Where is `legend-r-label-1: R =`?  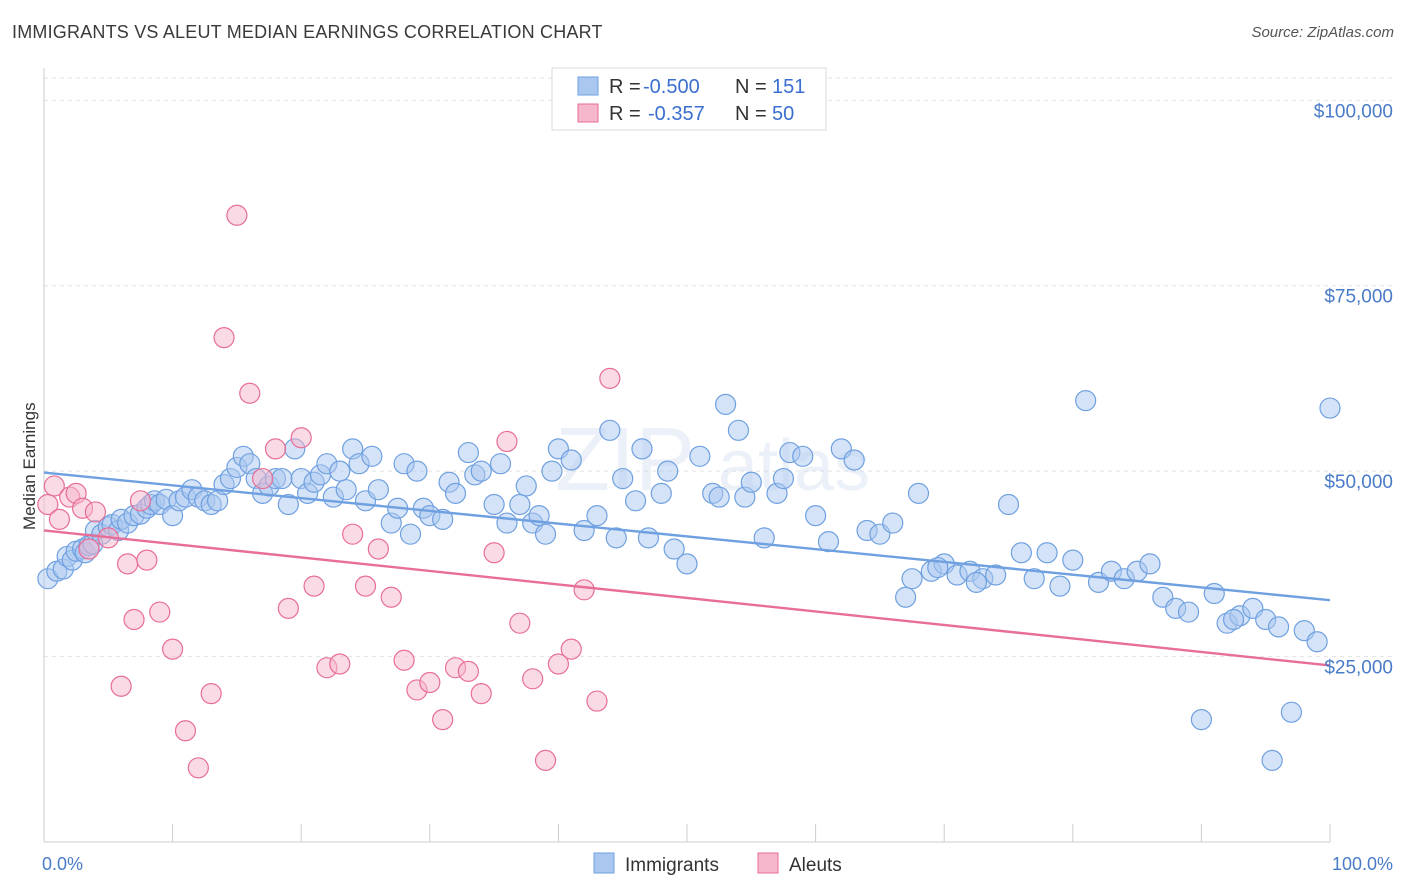
legend-r-label-1: R = is located at coordinates (625, 87).